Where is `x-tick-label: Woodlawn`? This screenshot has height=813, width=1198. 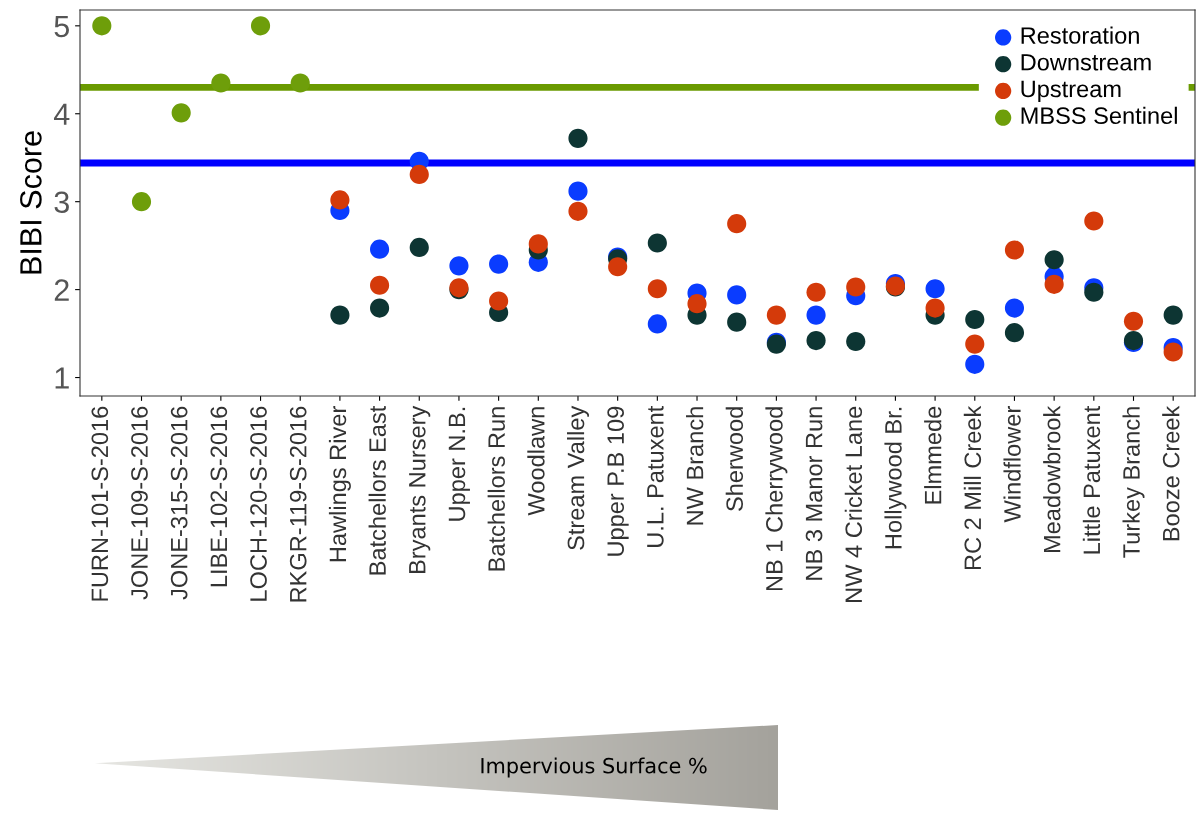
x-tick-label: Woodlawn is located at coordinates (536, 461).